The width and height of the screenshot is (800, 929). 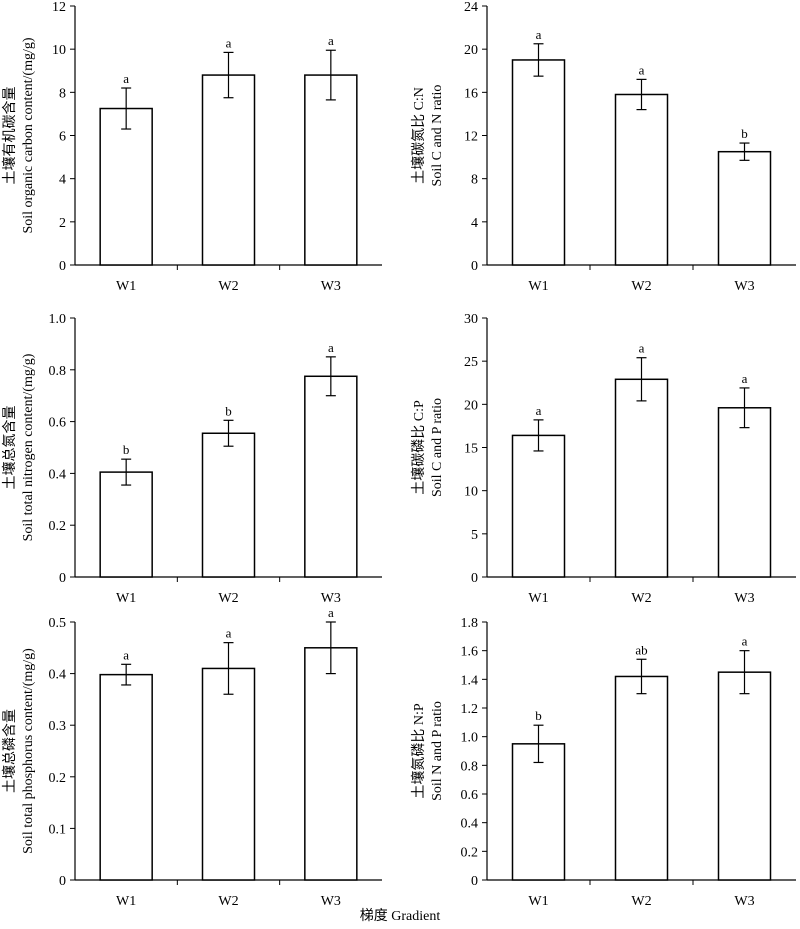 What do you see at coordinates (331, 286) in the screenshot?
I see `panel-1-x-tick-label: W3` at bounding box center [331, 286].